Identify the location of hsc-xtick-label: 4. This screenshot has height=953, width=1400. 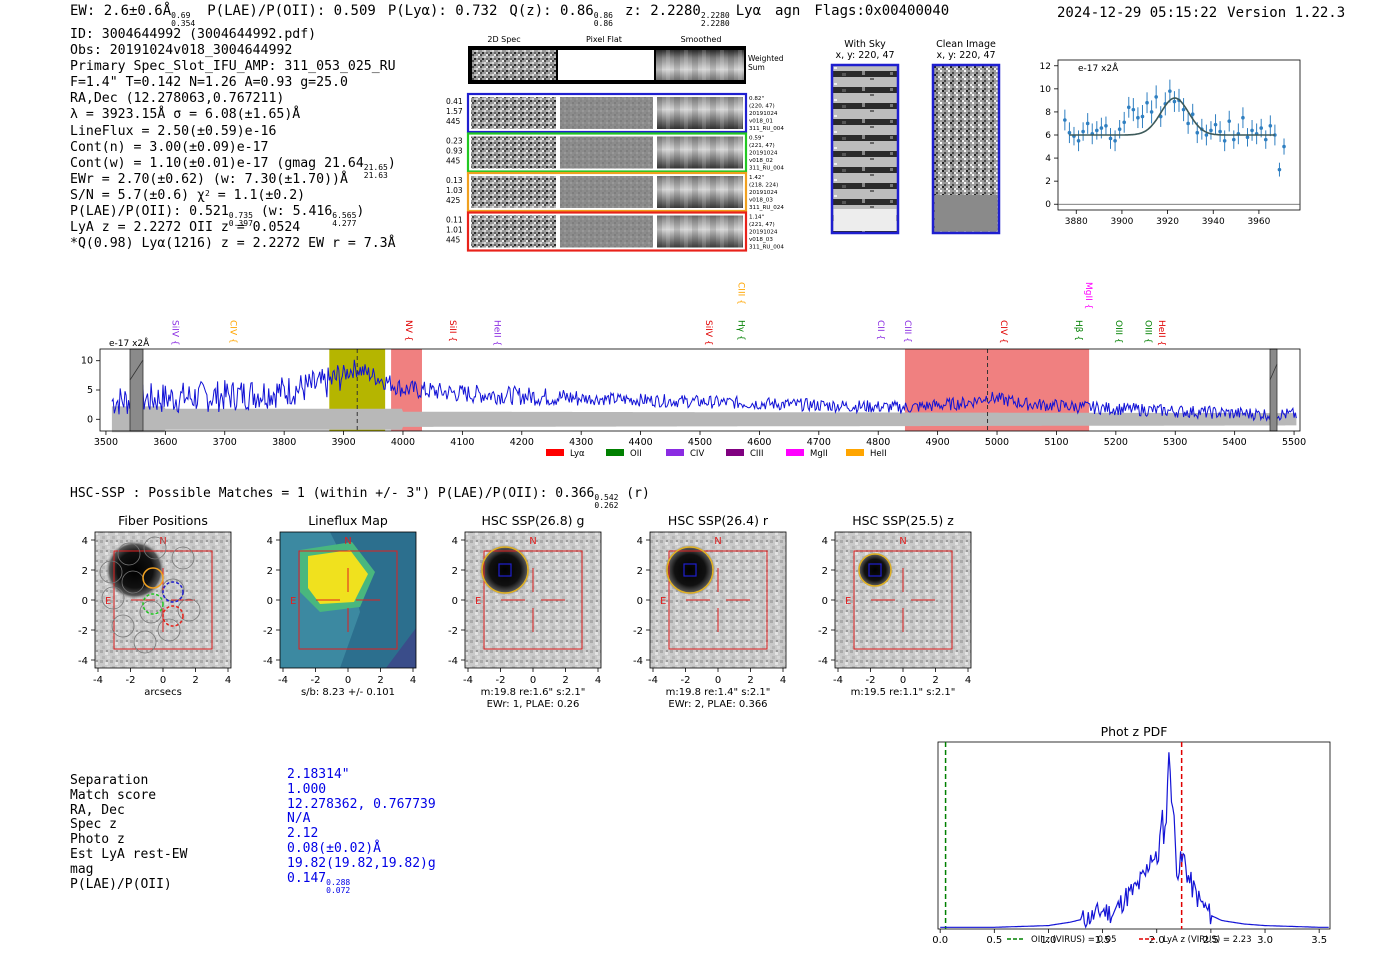
(413, 680).